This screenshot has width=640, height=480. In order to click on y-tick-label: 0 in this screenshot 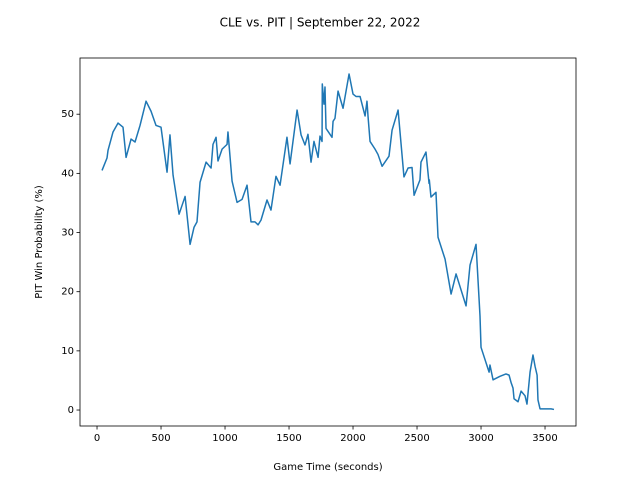, I will do `click(71, 410)`.